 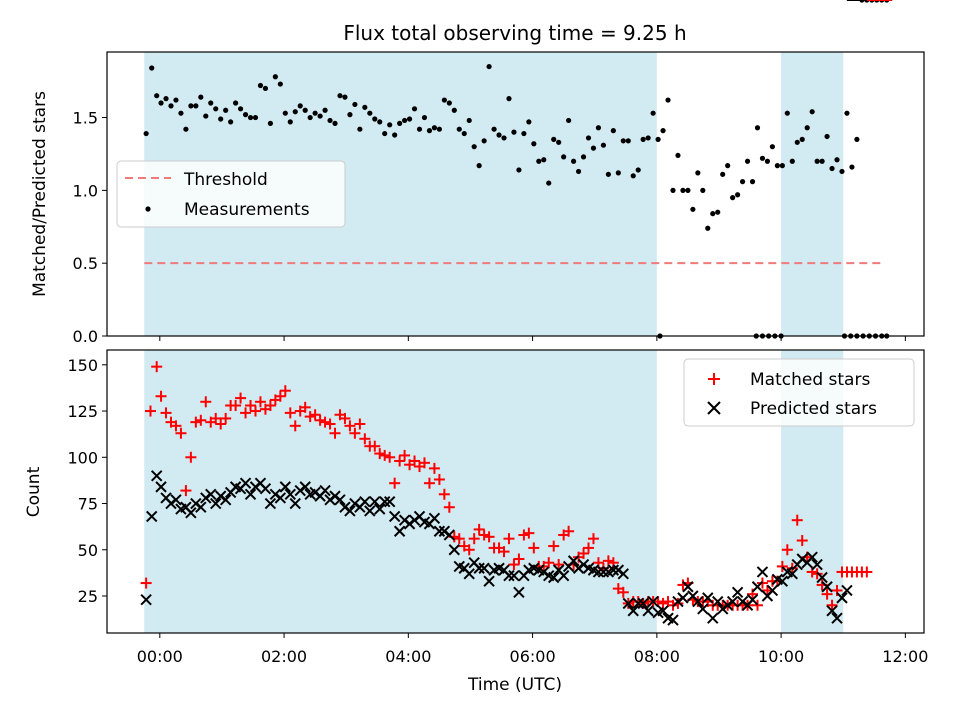 I want to click on x-tick-label: 12:00, so click(x=905, y=656).